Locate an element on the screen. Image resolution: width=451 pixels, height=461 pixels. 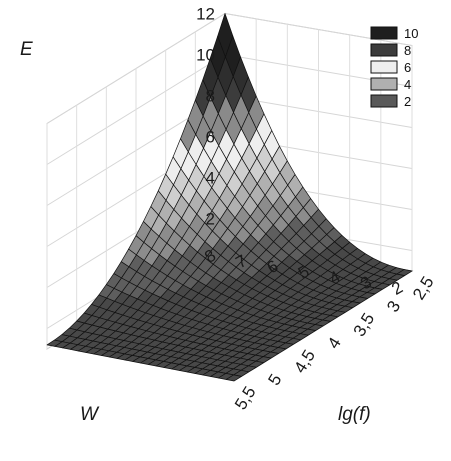
x-tick-label: 3 is located at coordinates (393, 306).